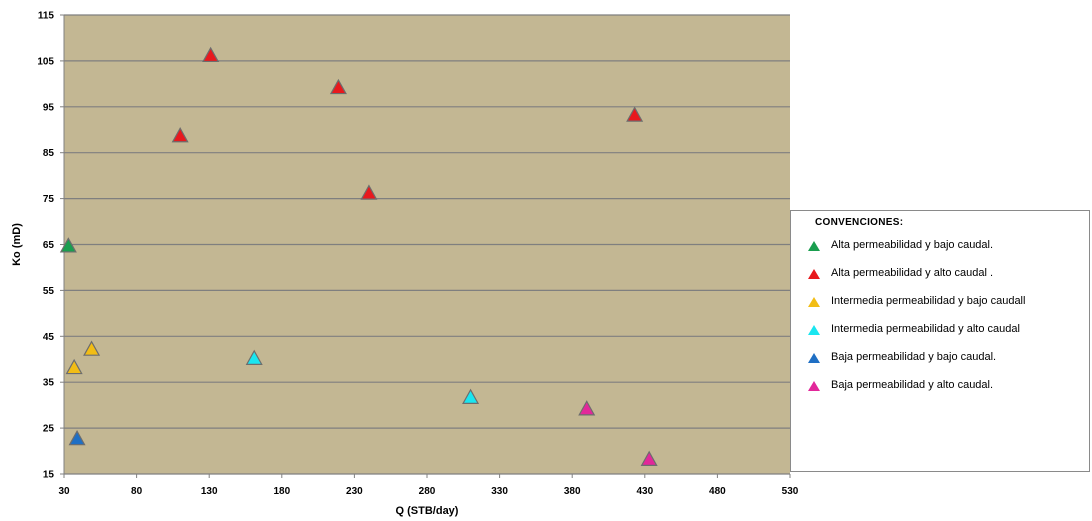 The height and width of the screenshot is (521, 1092). Describe the element at coordinates (644, 491) in the screenshot. I see `x-tick-label: 430` at that location.